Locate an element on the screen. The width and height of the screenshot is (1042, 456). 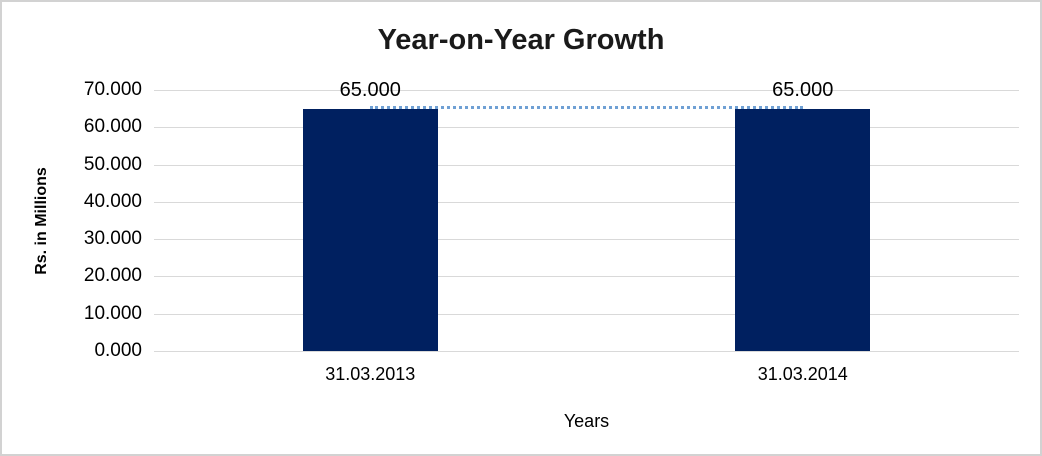
y-tick-label: 70.000 is located at coordinates (112, 89).